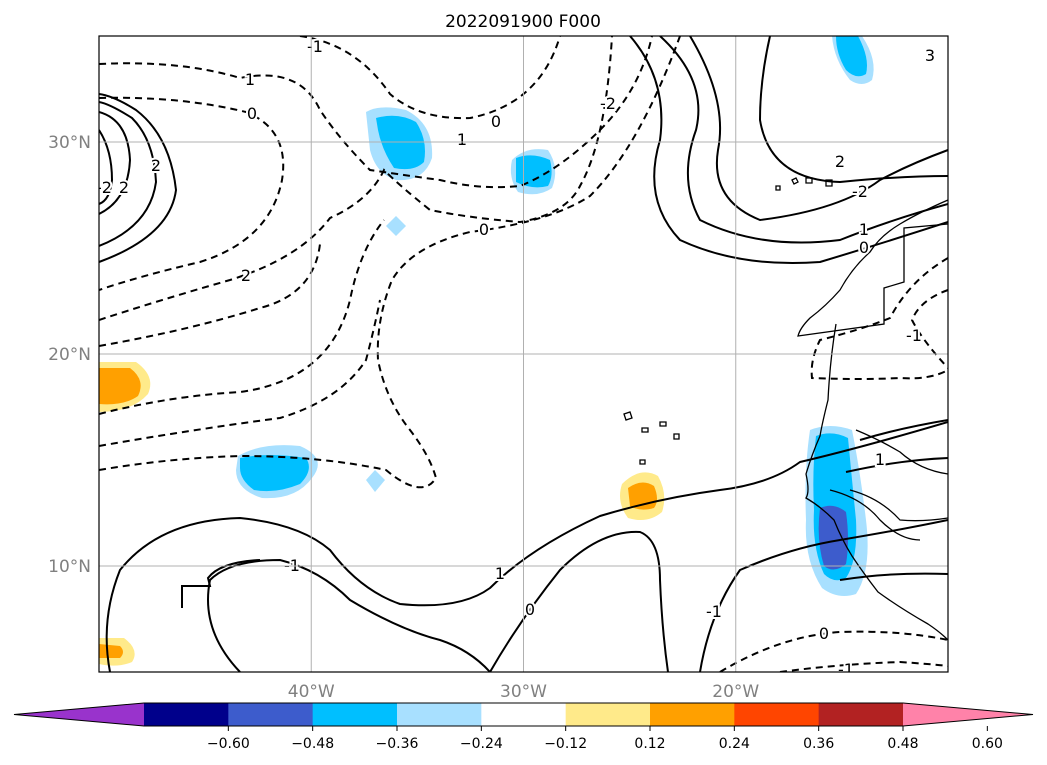 The height and width of the screenshot is (765, 1047). Describe the element at coordinates (851, 56) in the screenshot. I see `shade-ne-corner-core` at that location.